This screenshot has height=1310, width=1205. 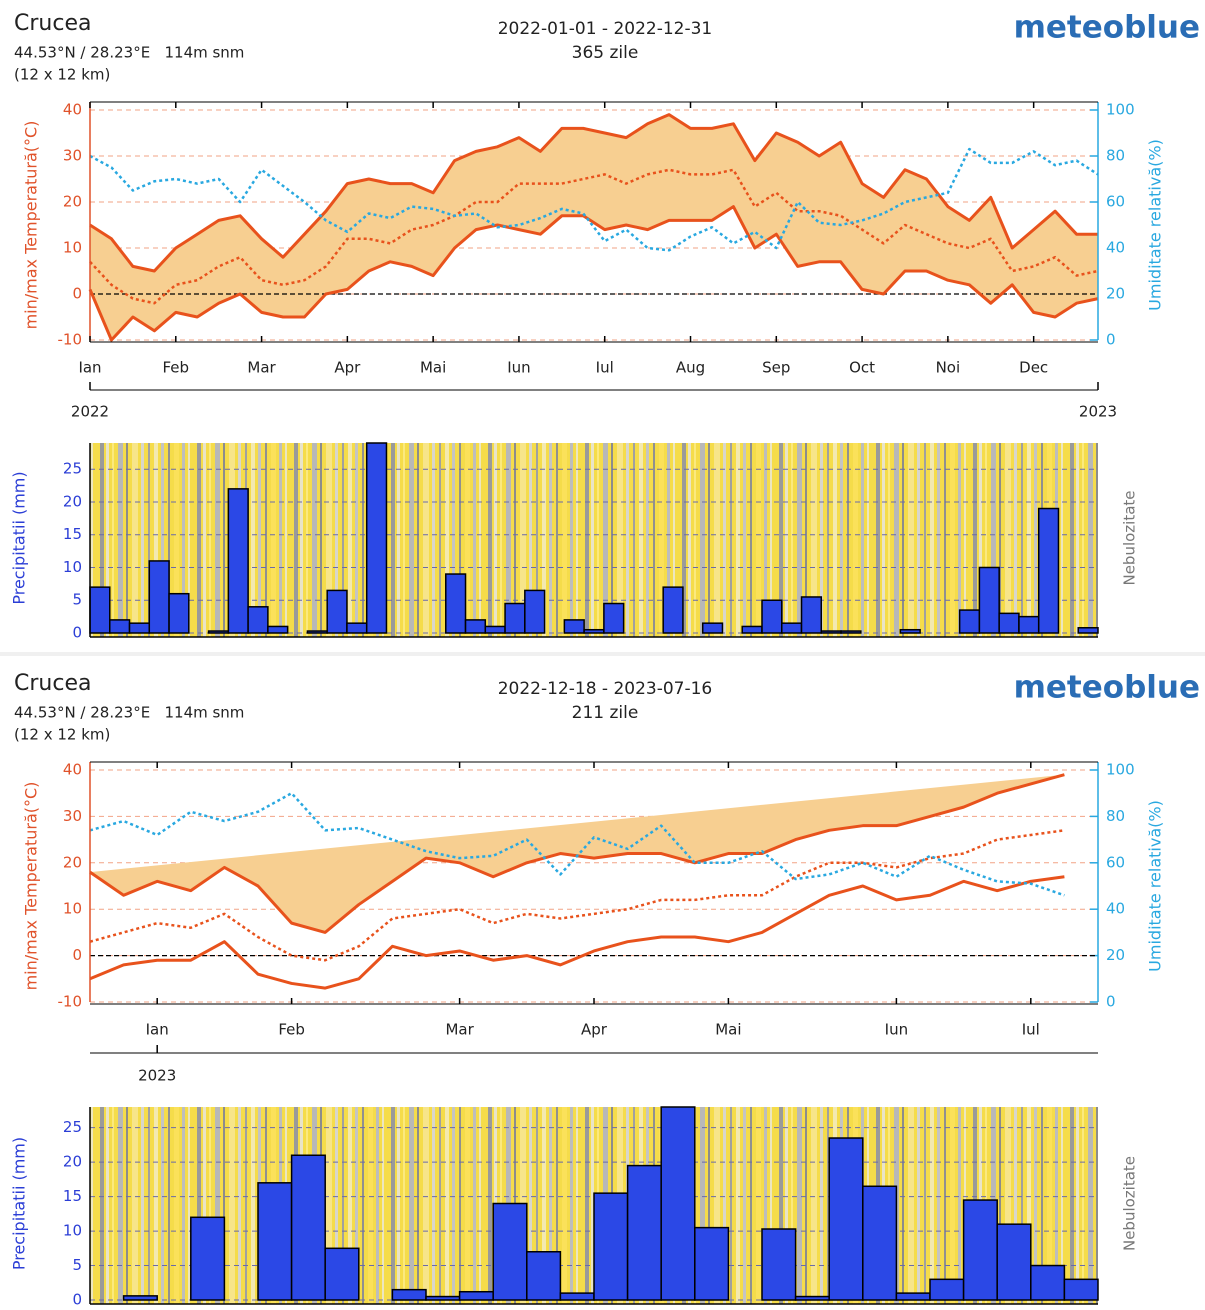 What do you see at coordinates (52, 23) in the screenshot?
I see `location: Crucea` at bounding box center [52, 23].